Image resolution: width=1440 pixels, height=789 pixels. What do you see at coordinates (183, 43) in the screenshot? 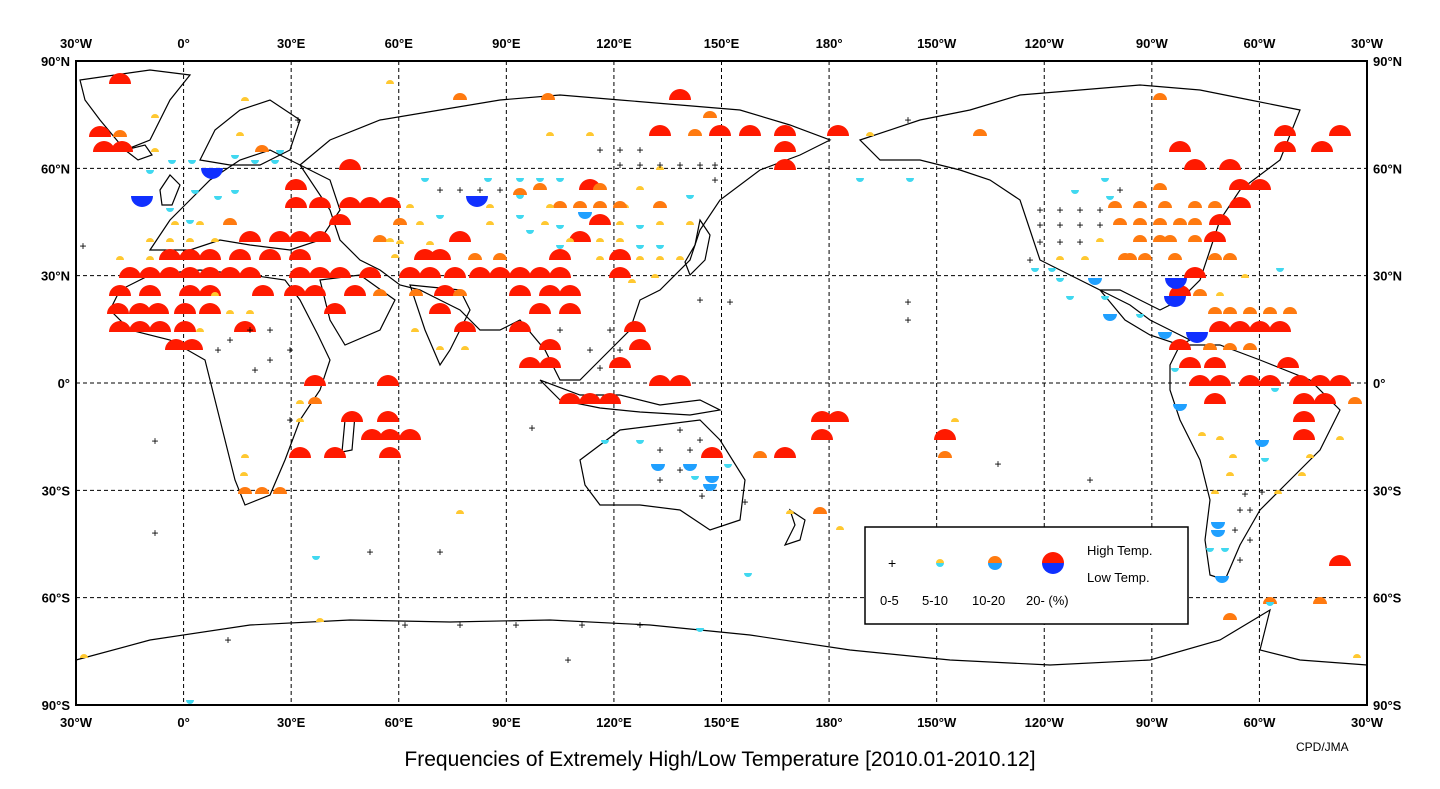
I see `longitude-label: 0°` at bounding box center [183, 43].